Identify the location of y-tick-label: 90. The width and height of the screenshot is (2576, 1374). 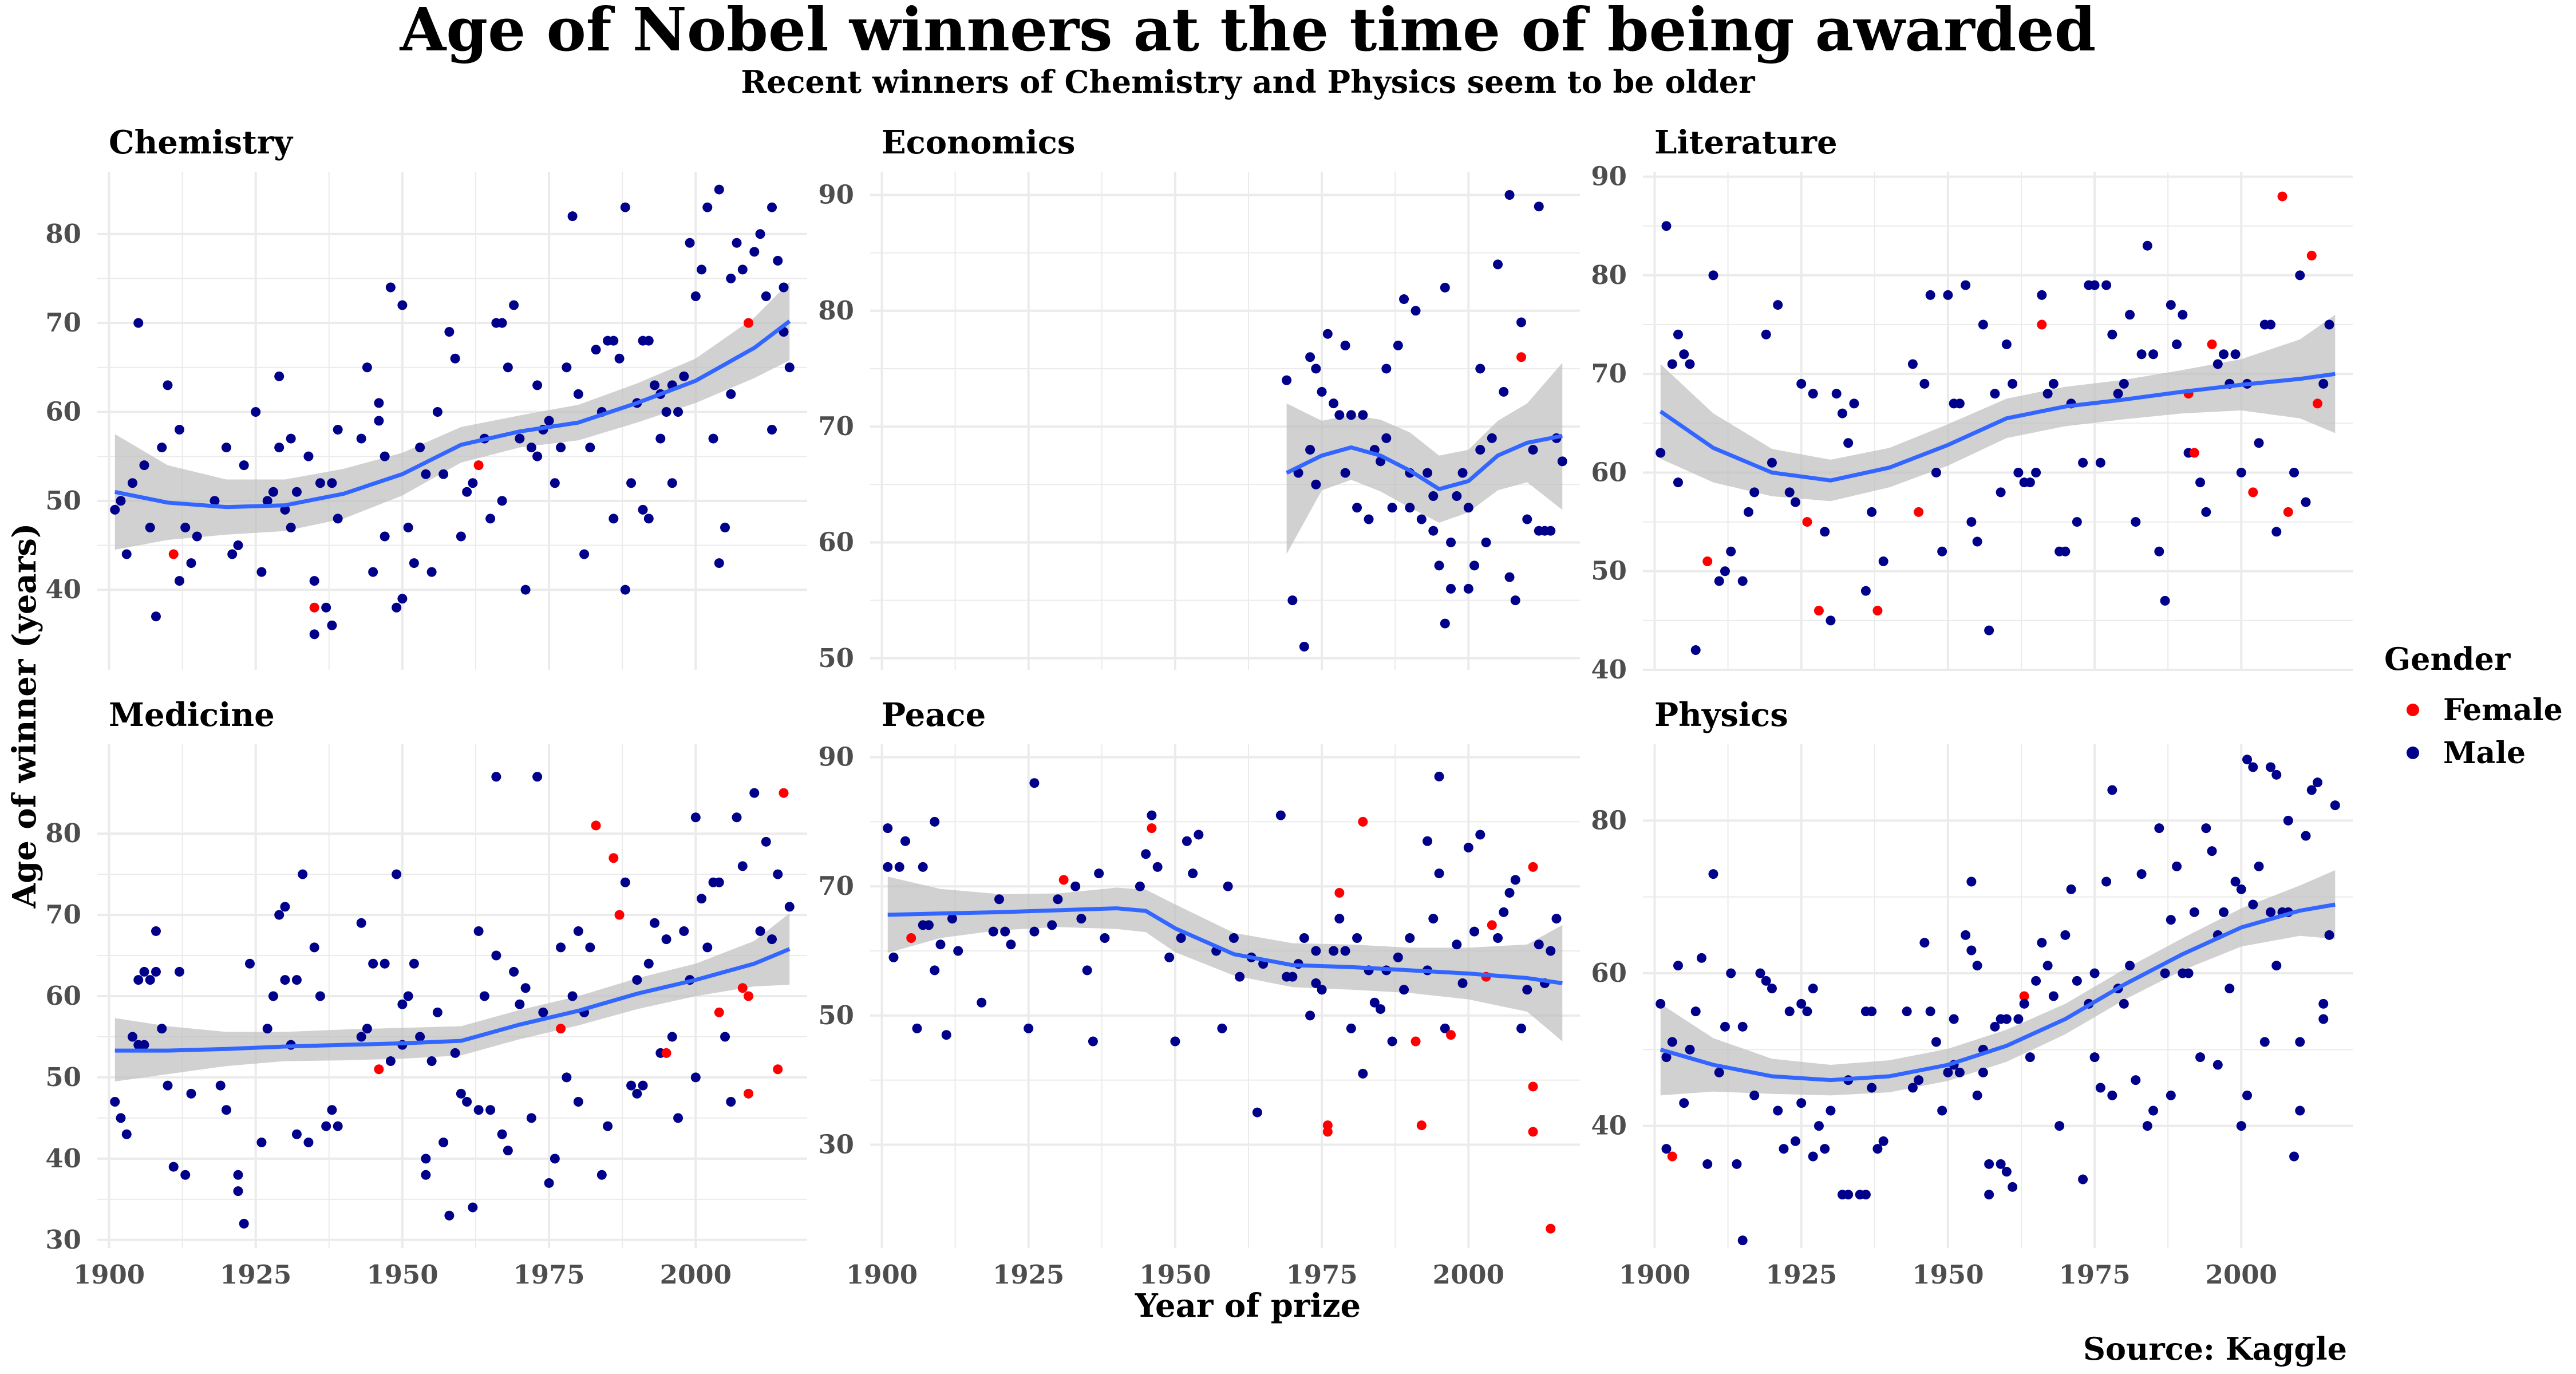
(836, 194).